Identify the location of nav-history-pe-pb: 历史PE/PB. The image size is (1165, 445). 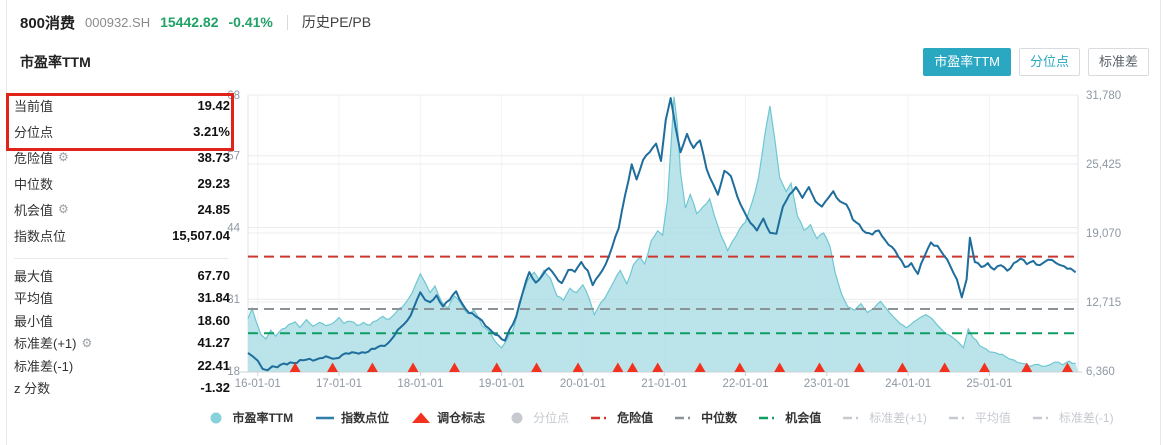
(336, 22).